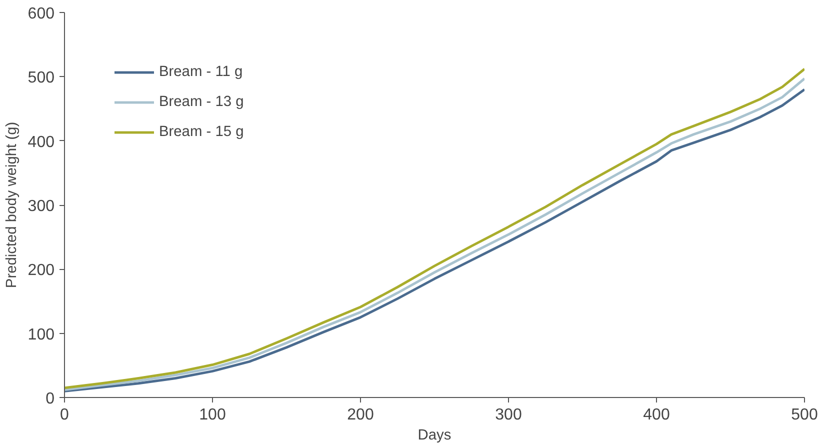 The width and height of the screenshot is (822, 446). Describe the element at coordinates (41, 14) in the screenshot. I see `y-tick-label: 600` at that location.